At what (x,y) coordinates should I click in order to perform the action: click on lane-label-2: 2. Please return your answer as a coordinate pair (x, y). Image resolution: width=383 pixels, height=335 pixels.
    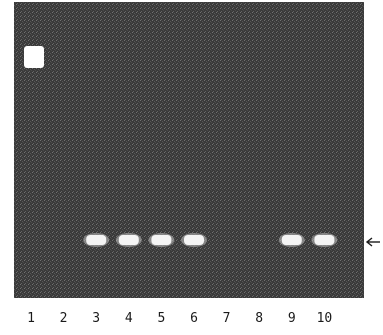
    Looking at the image, I should click on (64, 318).